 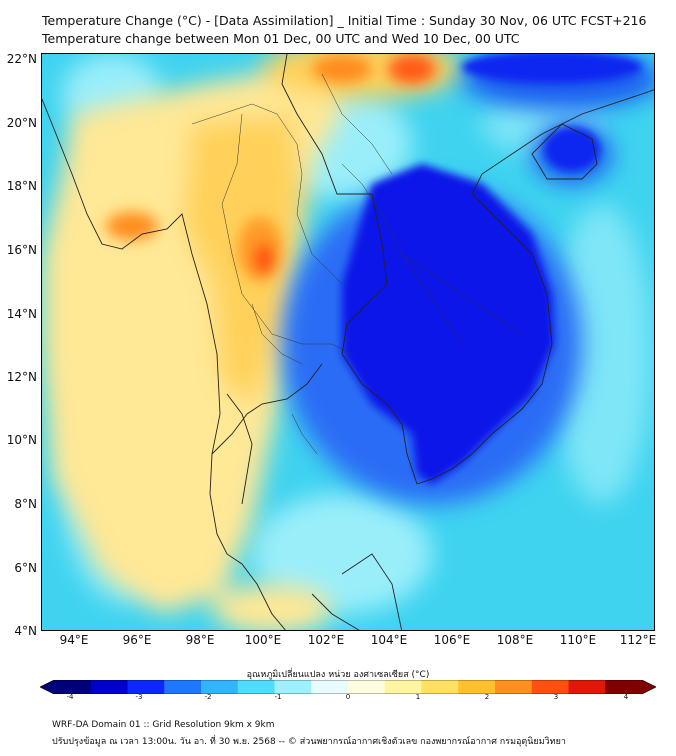 I want to click on lat-label-12n: 12°N, so click(x=21, y=377).